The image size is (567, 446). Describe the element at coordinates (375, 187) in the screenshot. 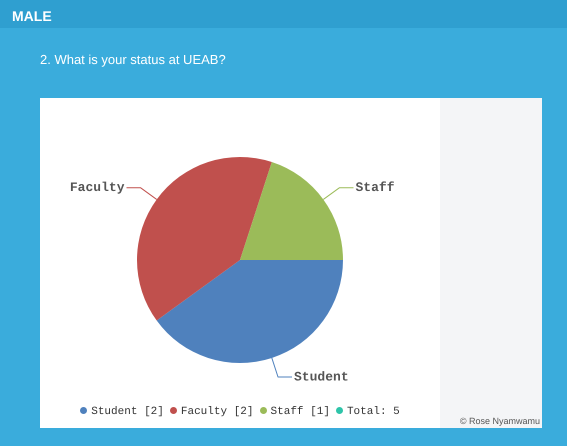

I see `slice-label: Staff` at that location.